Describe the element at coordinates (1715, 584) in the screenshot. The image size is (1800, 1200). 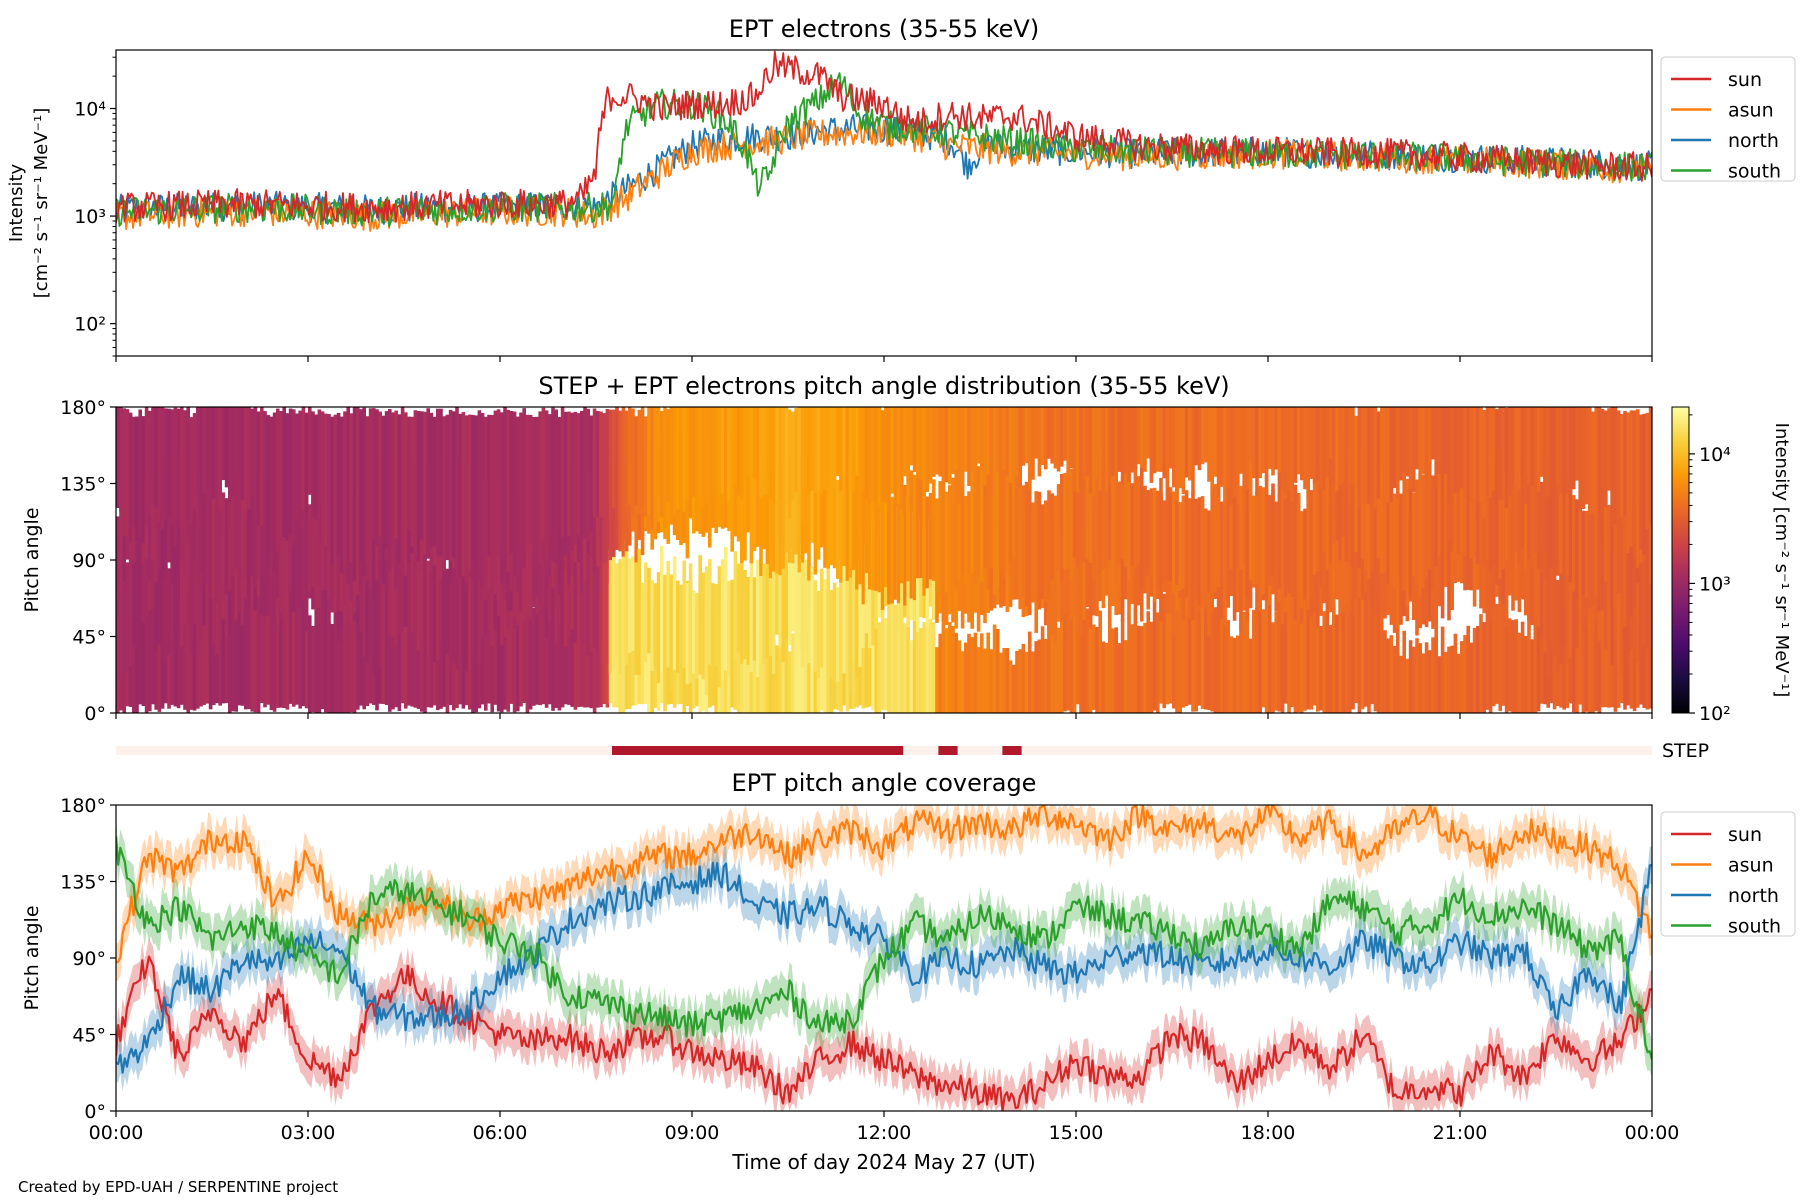
I see `colorbar-tick-label: 10³` at that location.